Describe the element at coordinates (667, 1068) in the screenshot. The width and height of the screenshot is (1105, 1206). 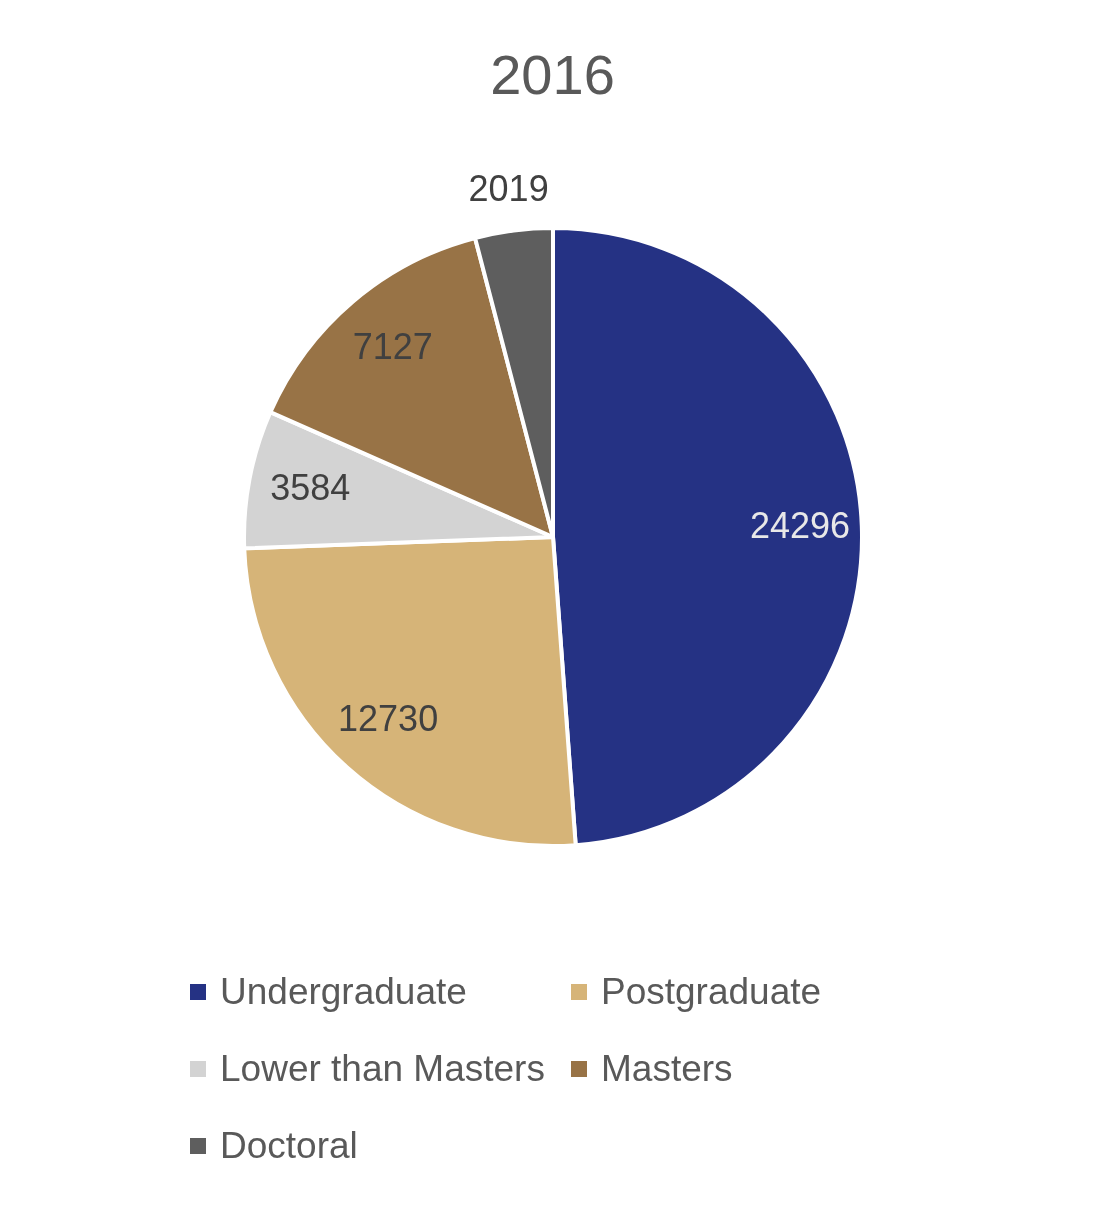
I see `legend-label: Masters` at that location.